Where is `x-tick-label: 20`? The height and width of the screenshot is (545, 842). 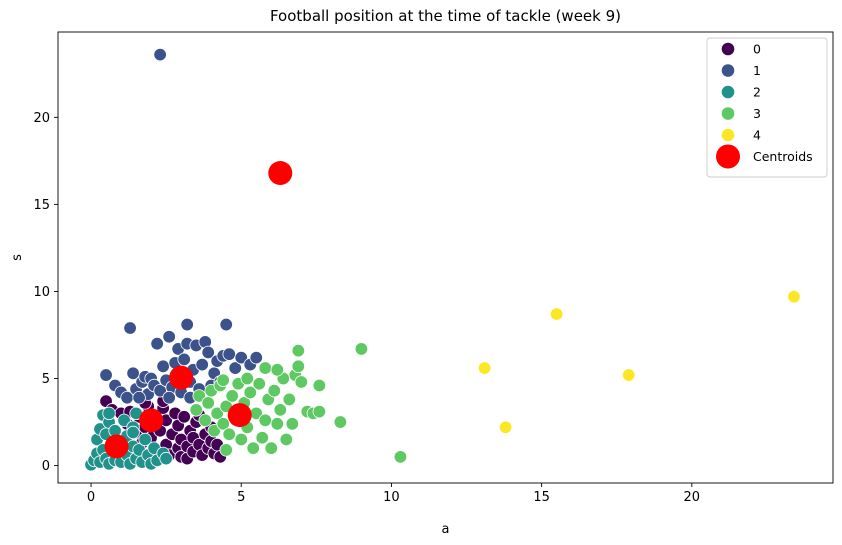
x-tick-label: 20 is located at coordinates (692, 497).